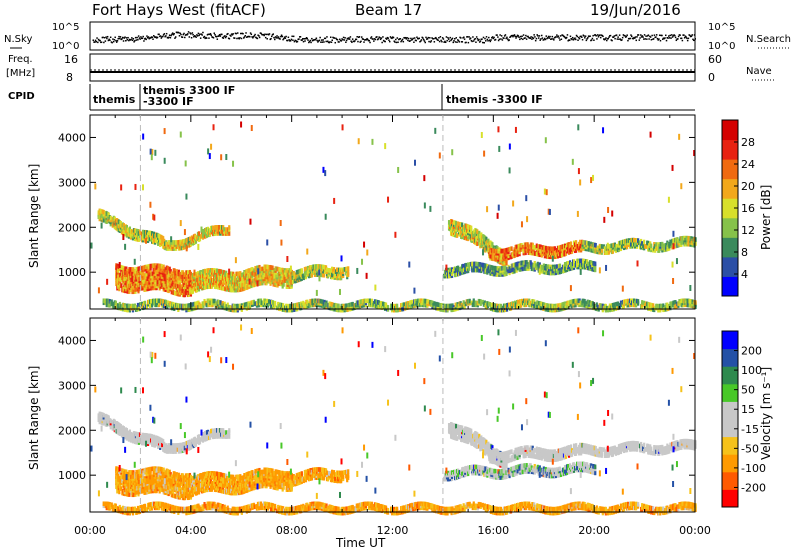  What do you see at coordinates (768, 39) in the screenshot?
I see `noise-right-label: N.Search` at bounding box center [768, 39].